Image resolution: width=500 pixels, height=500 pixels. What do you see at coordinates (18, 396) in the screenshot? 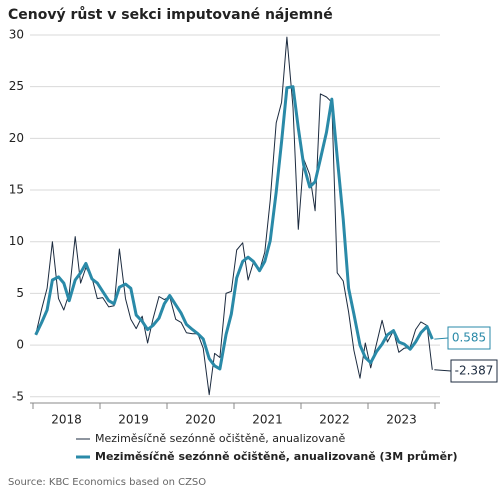
I see `y-tick-label: -5` at bounding box center [18, 396].